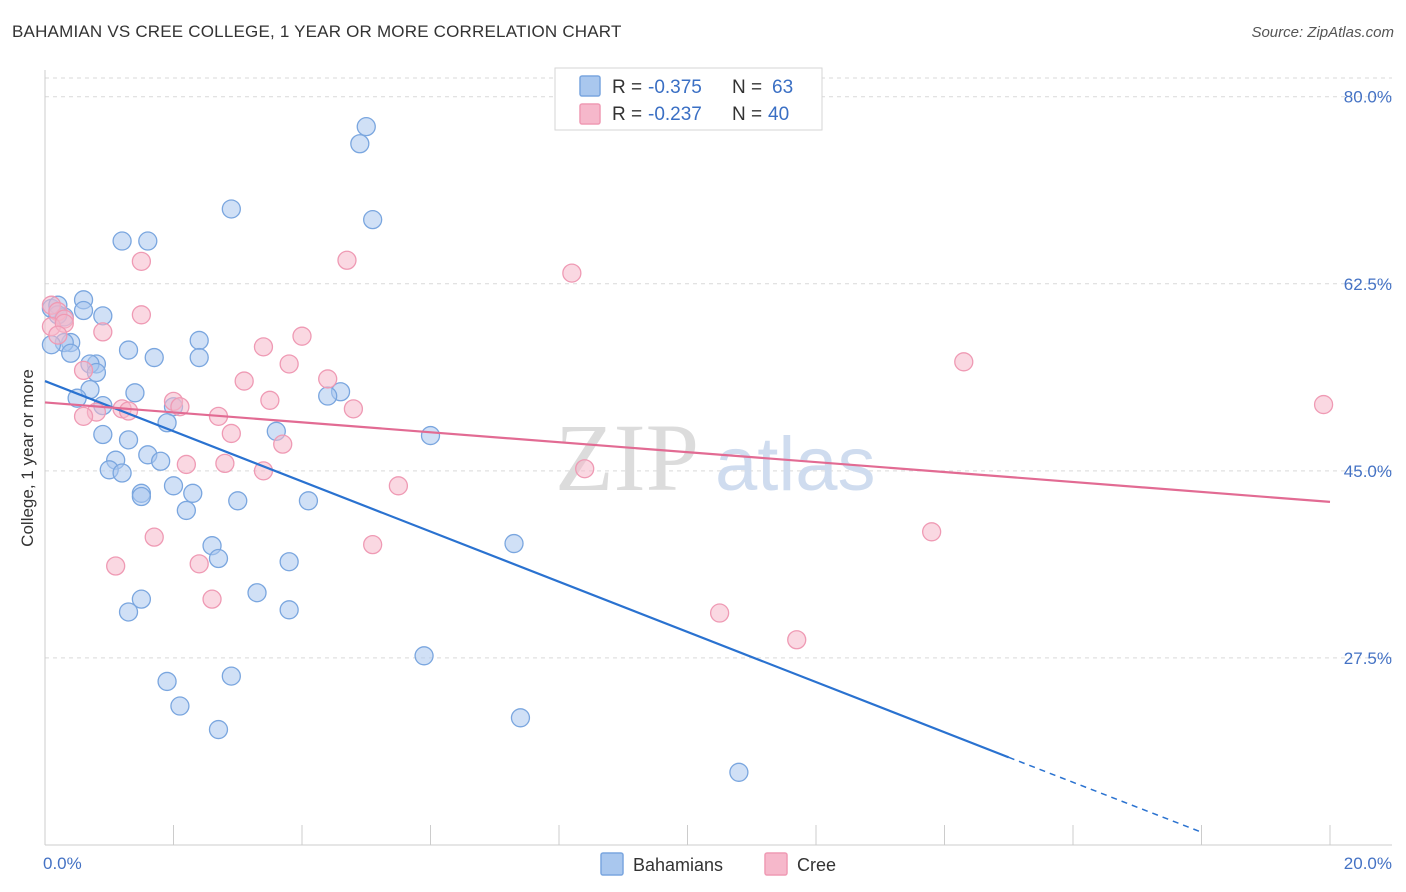  Describe the element at coordinates (1368, 284) in the screenshot. I see `y-tick-label: 62.5%` at that location.